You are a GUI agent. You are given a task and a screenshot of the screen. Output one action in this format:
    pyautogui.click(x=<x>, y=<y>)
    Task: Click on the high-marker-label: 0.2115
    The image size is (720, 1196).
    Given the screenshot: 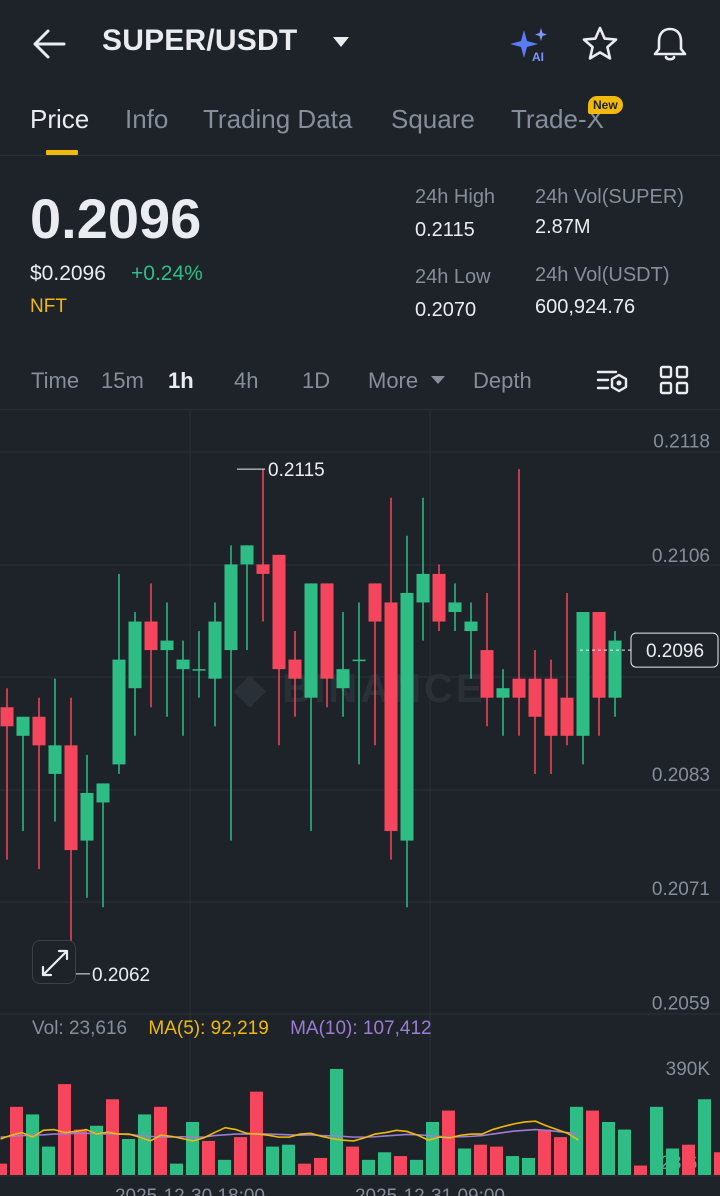 What is the action you would take?
    pyautogui.click(x=296, y=470)
    